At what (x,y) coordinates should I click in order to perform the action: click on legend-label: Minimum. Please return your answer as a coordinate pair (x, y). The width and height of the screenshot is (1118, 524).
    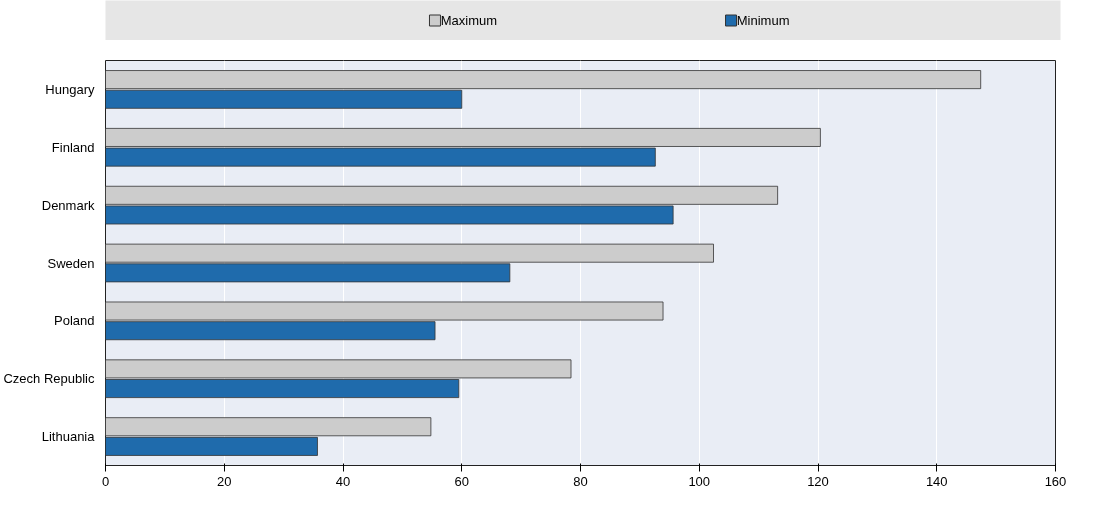
    Looking at the image, I should click on (763, 20).